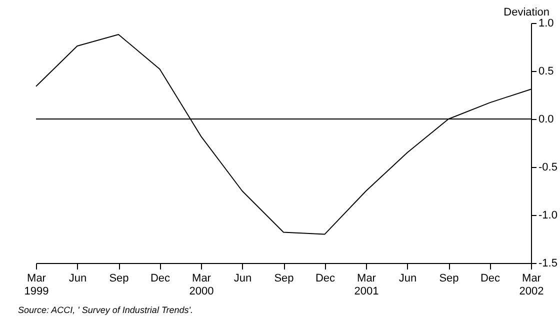 The height and width of the screenshot is (334, 560). I want to click on y-tick-label: -1.0, so click(548, 216).